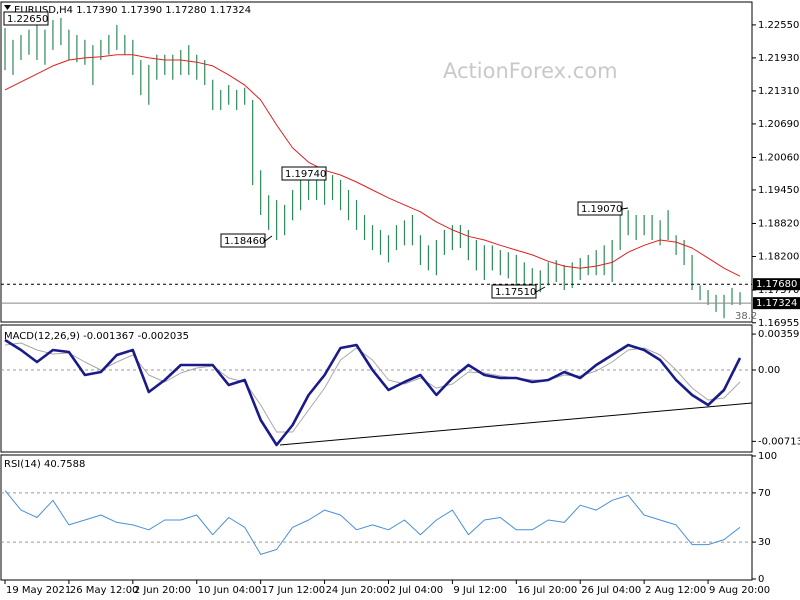 This screenshot has height=600, width=800. What do you see at coordinates (778, 124) in the screenshot?
I see `y-tick-label: 1.20690` at bounding box center [778, 124].